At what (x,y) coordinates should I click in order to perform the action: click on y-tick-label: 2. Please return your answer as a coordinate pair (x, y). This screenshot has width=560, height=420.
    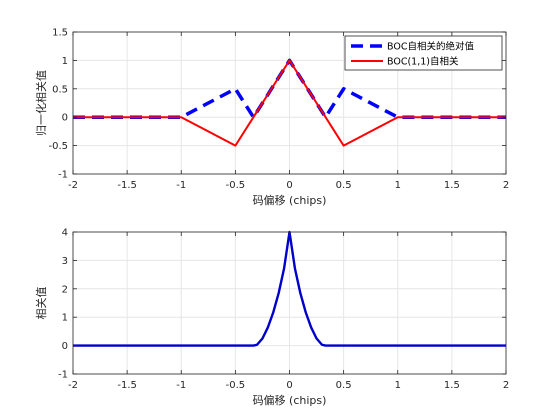
    Looking at the image, I should click on (65, 289).